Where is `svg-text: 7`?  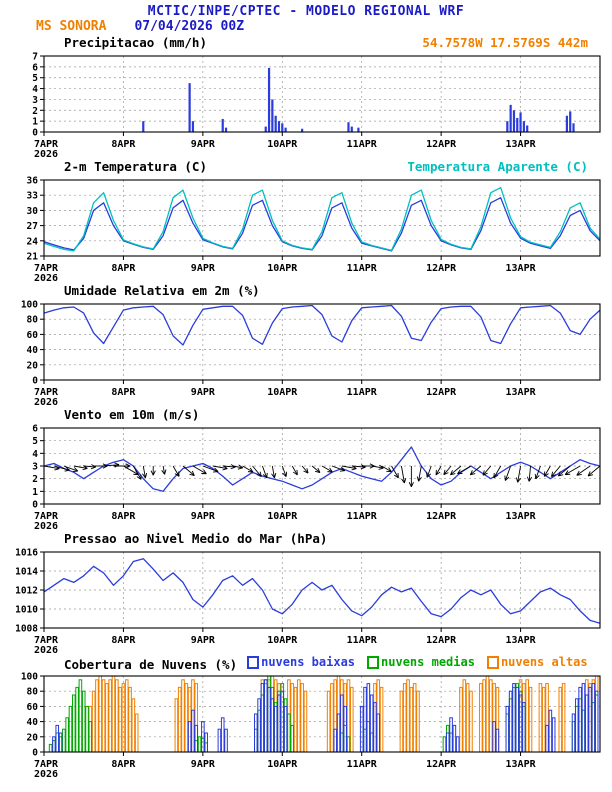
svg-text: 7 is located at coordinates (35, 57).